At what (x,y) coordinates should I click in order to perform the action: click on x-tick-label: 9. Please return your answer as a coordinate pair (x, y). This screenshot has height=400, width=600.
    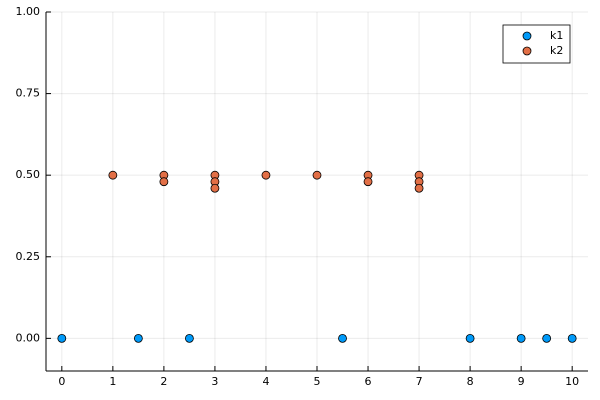
    Looking at the image, I should click on (521, 381).